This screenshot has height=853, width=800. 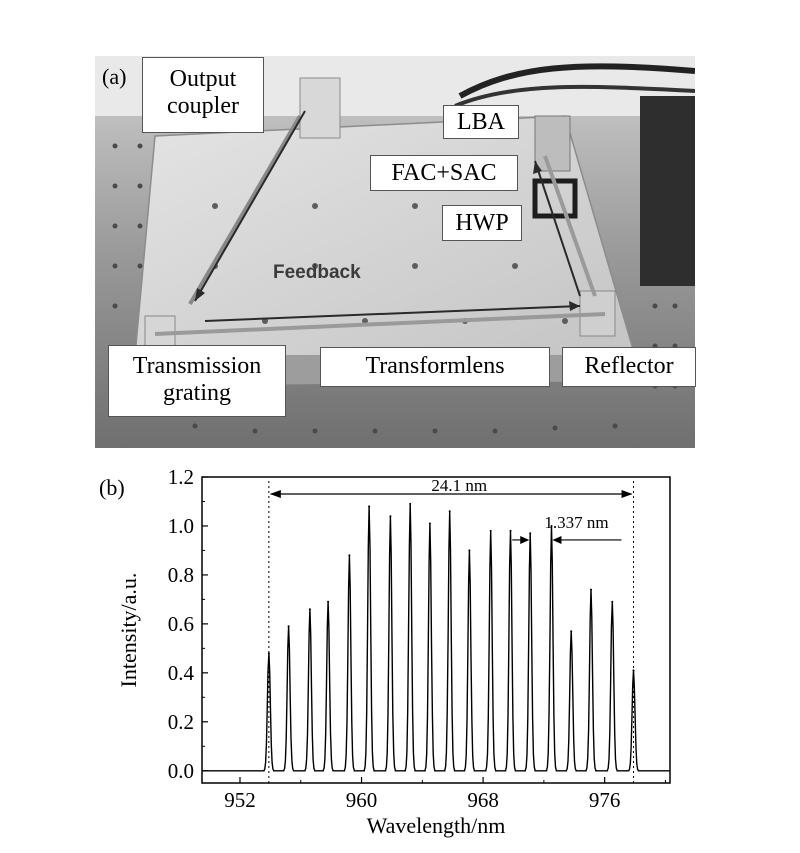 I want to click on feedback-arrow-left, so click(x=250, y=206).